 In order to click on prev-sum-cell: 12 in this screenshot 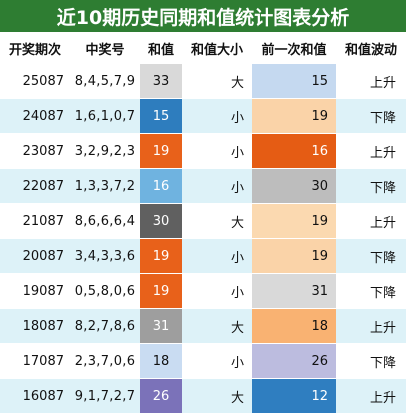, I will do `click(294, 396)`.